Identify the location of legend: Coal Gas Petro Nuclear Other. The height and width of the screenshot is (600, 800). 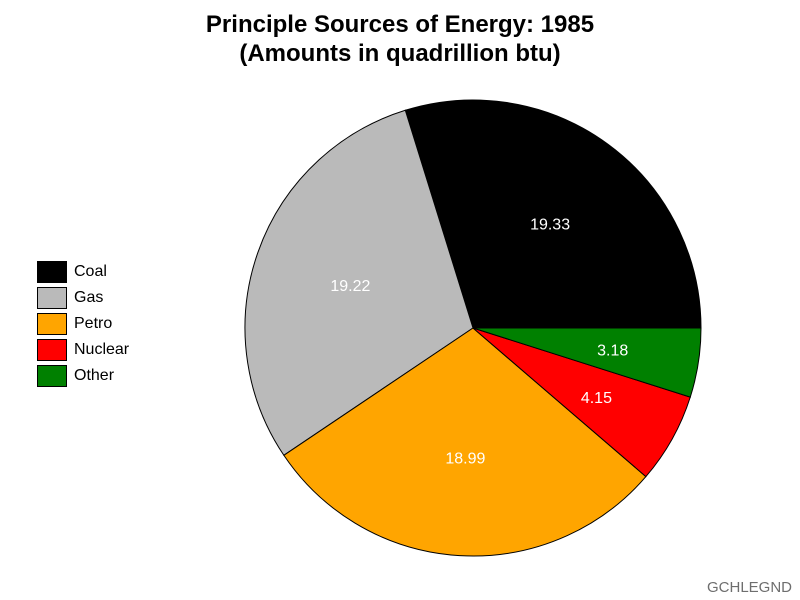
(83, 324).